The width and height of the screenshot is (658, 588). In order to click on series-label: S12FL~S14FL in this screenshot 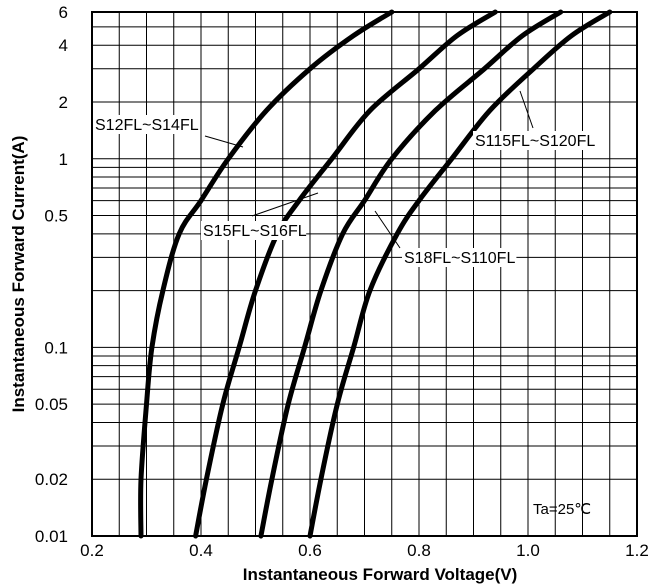, I will do `click(147, 125)`.